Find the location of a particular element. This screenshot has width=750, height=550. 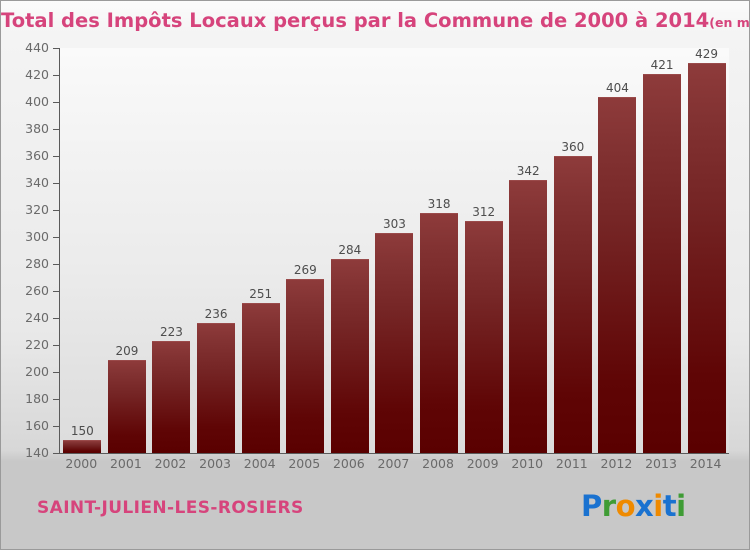

y-axis-tick: 300 is located at coordinates (30, 236).